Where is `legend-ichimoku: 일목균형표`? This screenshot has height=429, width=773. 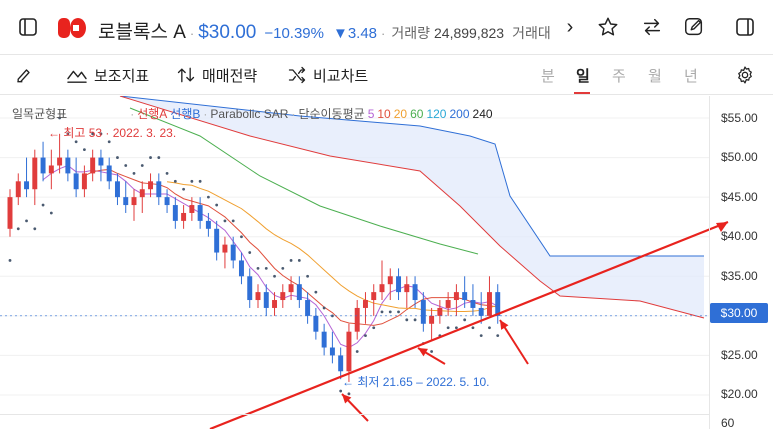
legend-ichimoku: 일목균형표 is located at coordinates (40, 114).